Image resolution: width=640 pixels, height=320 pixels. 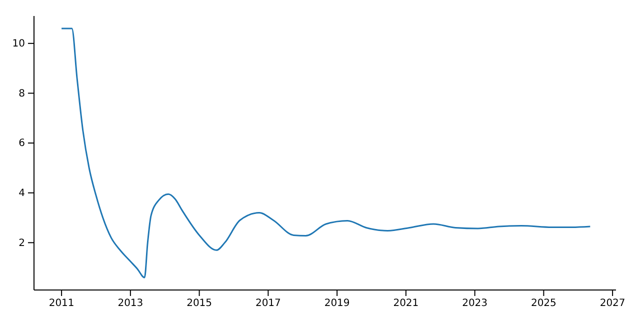 I want to click on x-tick-label: 2017, so click(x=268, y=304).